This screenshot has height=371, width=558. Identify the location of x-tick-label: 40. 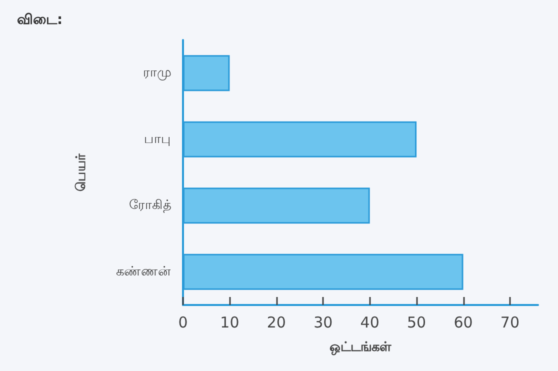
(370, 323).